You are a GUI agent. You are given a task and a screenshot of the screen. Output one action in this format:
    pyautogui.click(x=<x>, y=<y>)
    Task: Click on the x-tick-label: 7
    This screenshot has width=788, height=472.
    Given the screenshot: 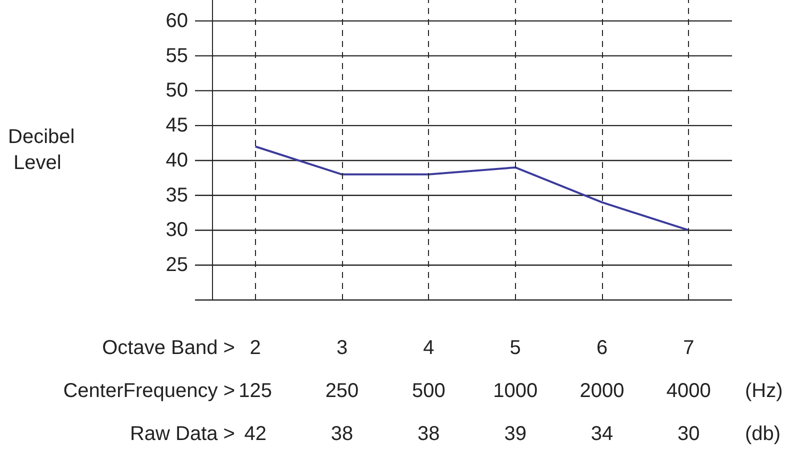 What is the action you would take?
    pyautogui.click(x=688, y=348)
    